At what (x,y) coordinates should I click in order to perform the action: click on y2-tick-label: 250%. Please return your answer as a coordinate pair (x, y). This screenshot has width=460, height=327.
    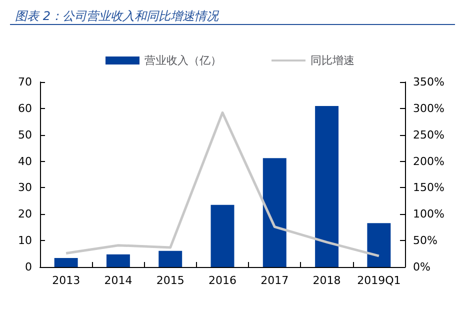
    Looking at the image, I should click on (428, 135).